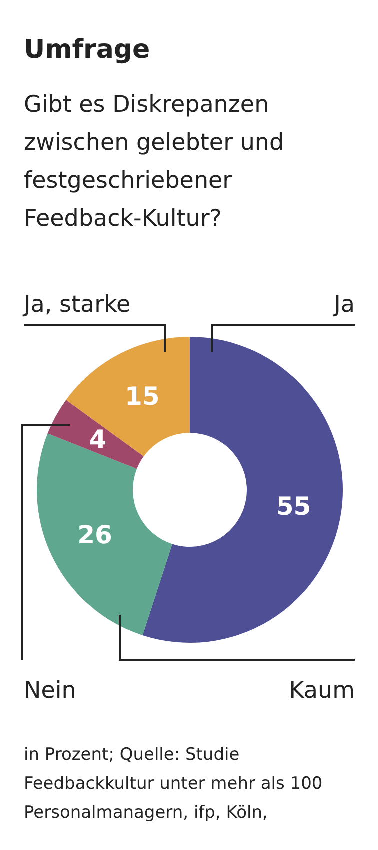 The height and width of the screenshot is (850, 378). What do you see at coordinates (98, 439) in the screenshot?
I see `data-label: 4` at bounding box center [98, 439].